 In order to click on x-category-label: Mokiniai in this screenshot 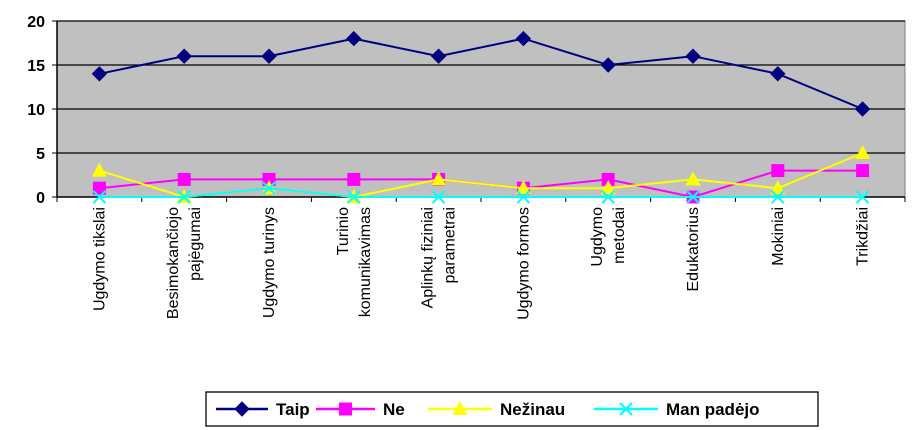, I will do `click(778, 236)`.